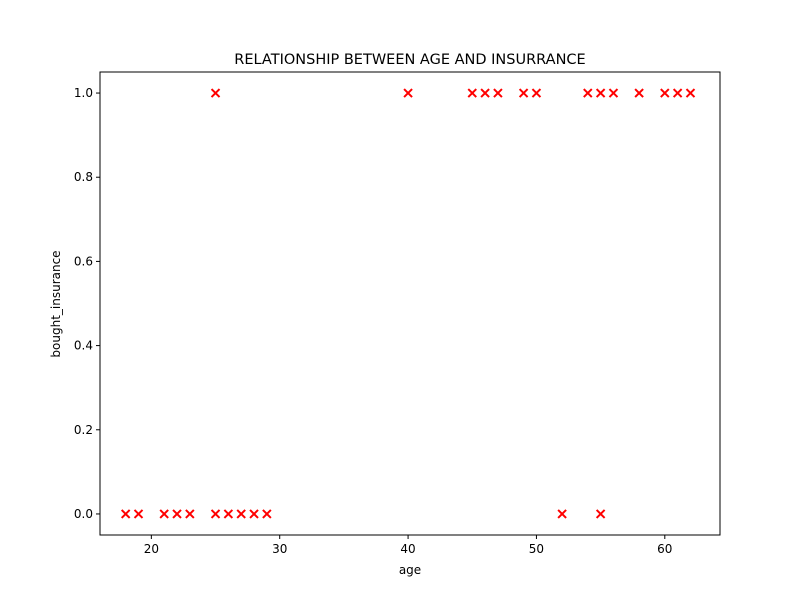 This screenshot has height=600, width=800. Describe the element at coordinates (279, 549) in the screenshot. I see `x-tick-label: 30` at that location.